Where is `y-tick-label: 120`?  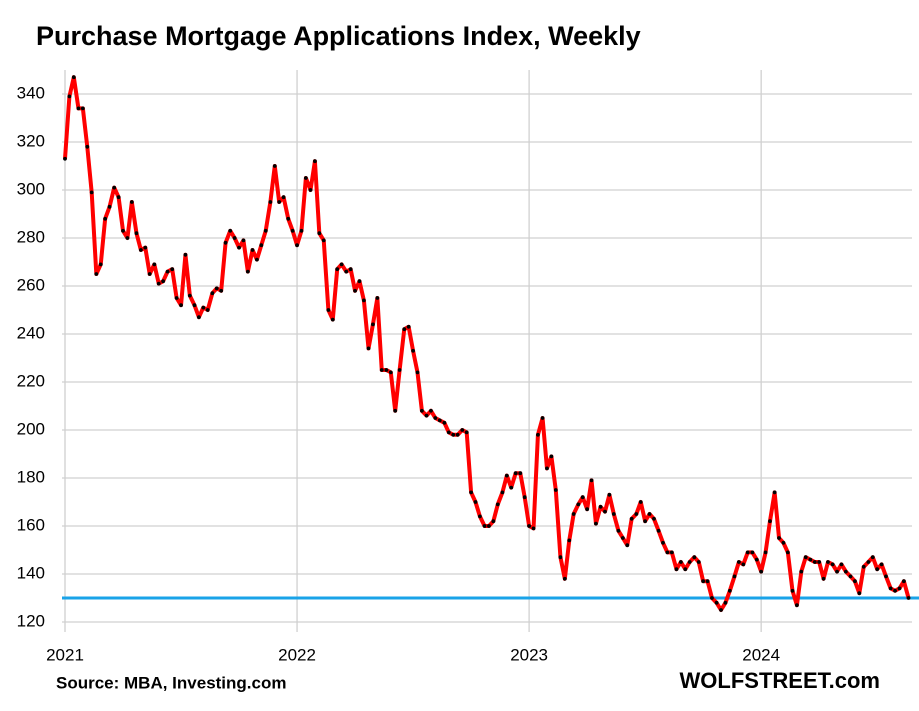 y-tick-label: 120 is located at coordinates (31, 620).